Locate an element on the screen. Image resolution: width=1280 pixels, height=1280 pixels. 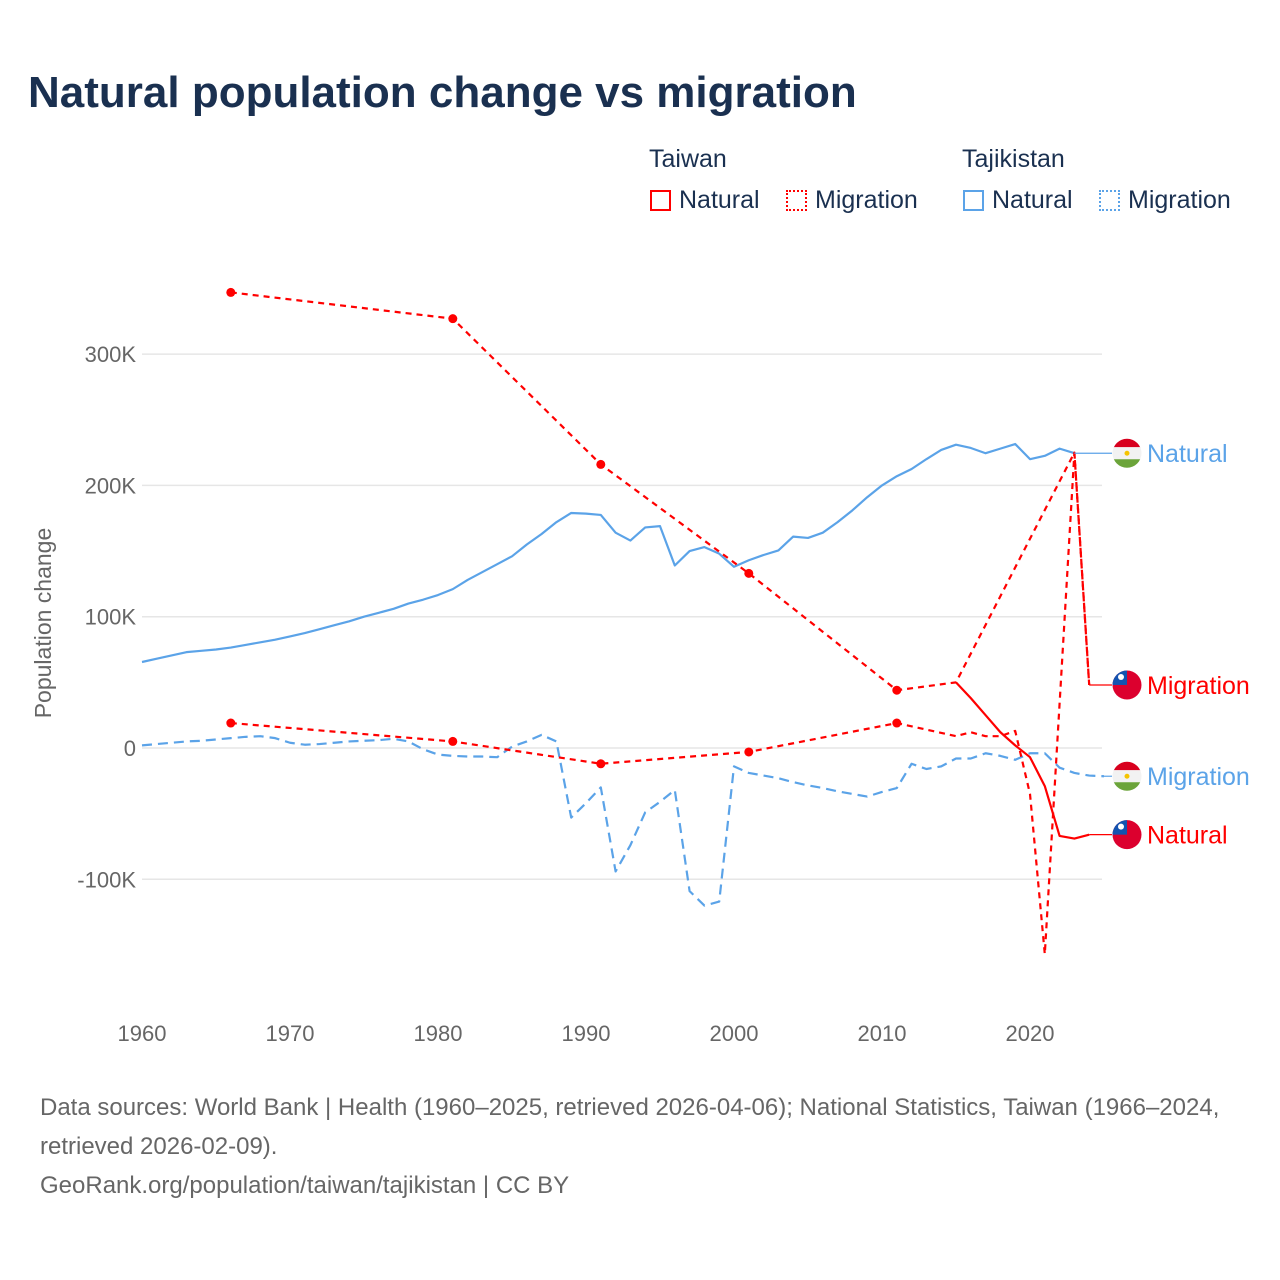
legend-group-taiwan: Taiwan is located at coordinates (688, 159).